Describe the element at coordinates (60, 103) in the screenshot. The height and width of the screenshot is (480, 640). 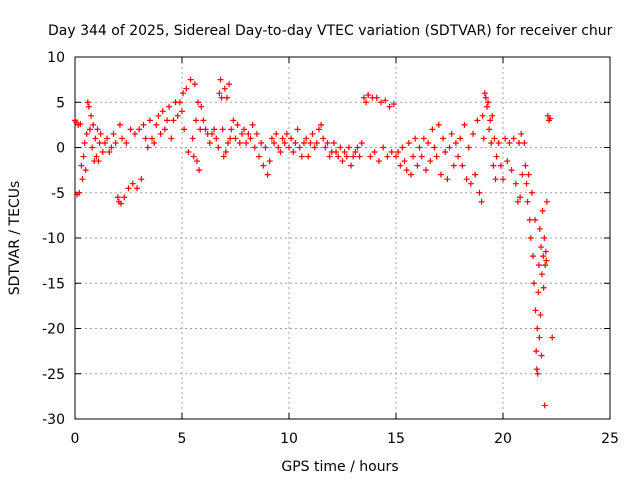
I see `y-tick-label: 5` at that location.